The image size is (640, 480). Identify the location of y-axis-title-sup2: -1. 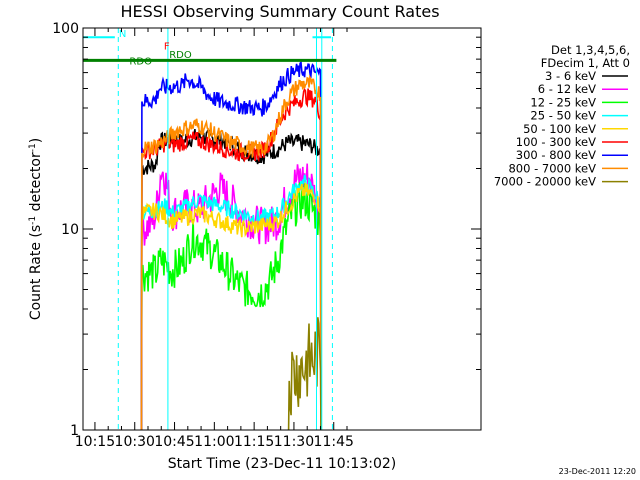
(33, 147).